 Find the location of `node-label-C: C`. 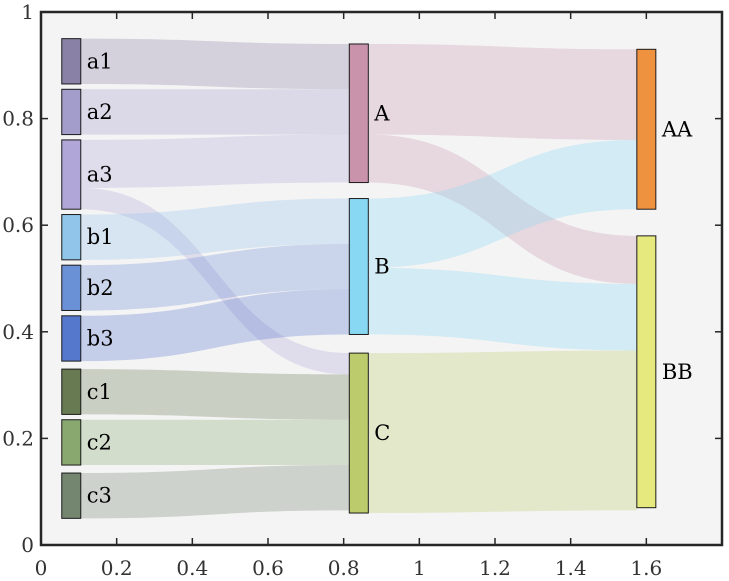

node-label-C: C is located at coordinates (382, 433).